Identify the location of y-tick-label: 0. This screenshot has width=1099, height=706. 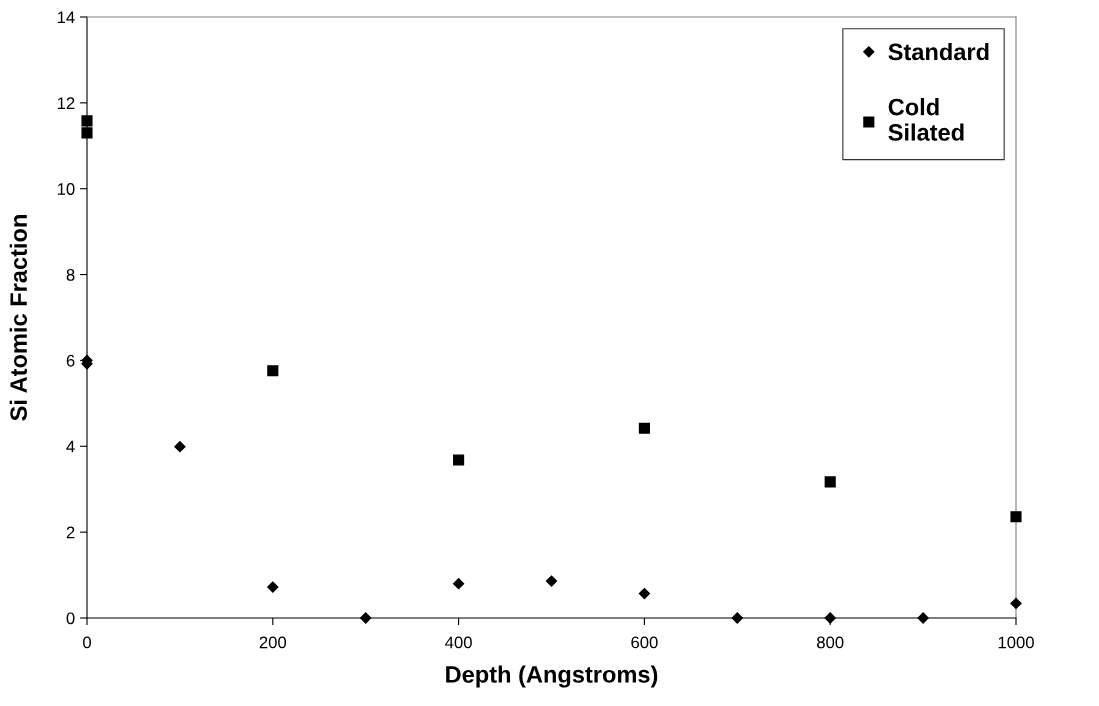
(70, 618).